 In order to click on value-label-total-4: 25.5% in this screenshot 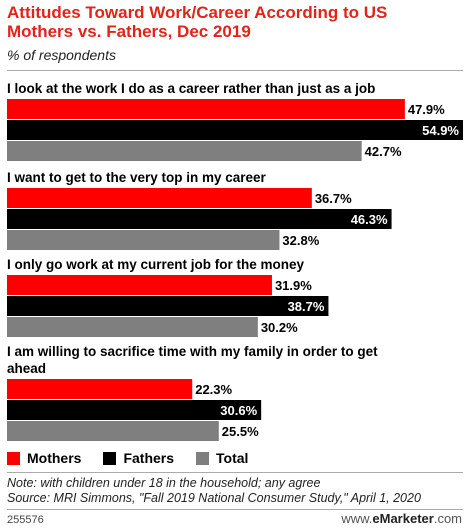, I will do `click(240, 431)`.